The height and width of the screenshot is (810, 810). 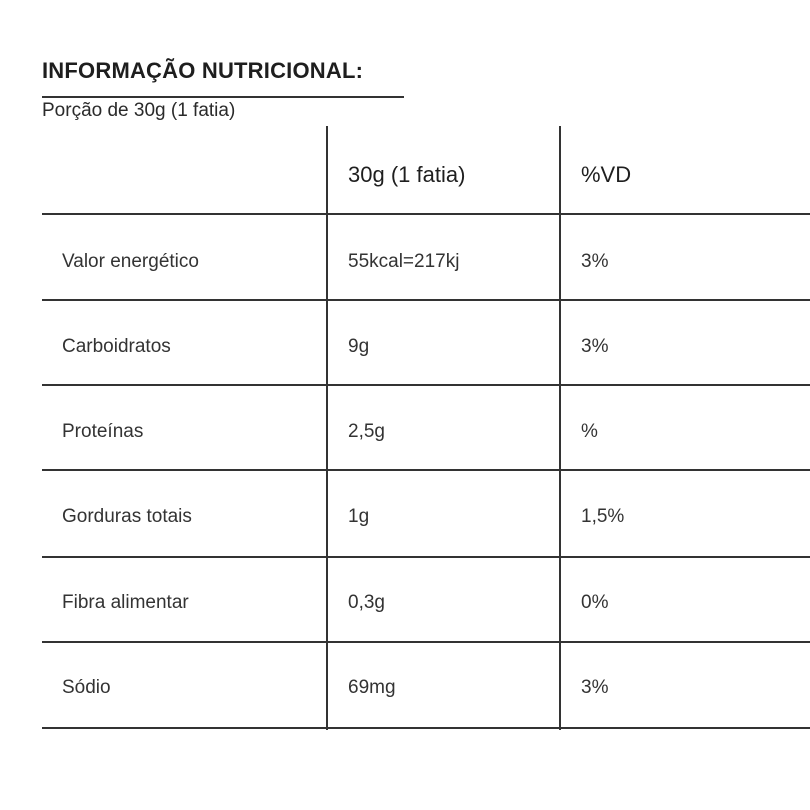 I want to click on nutrient-daily-value: 0%, so click(x=595, y=602).